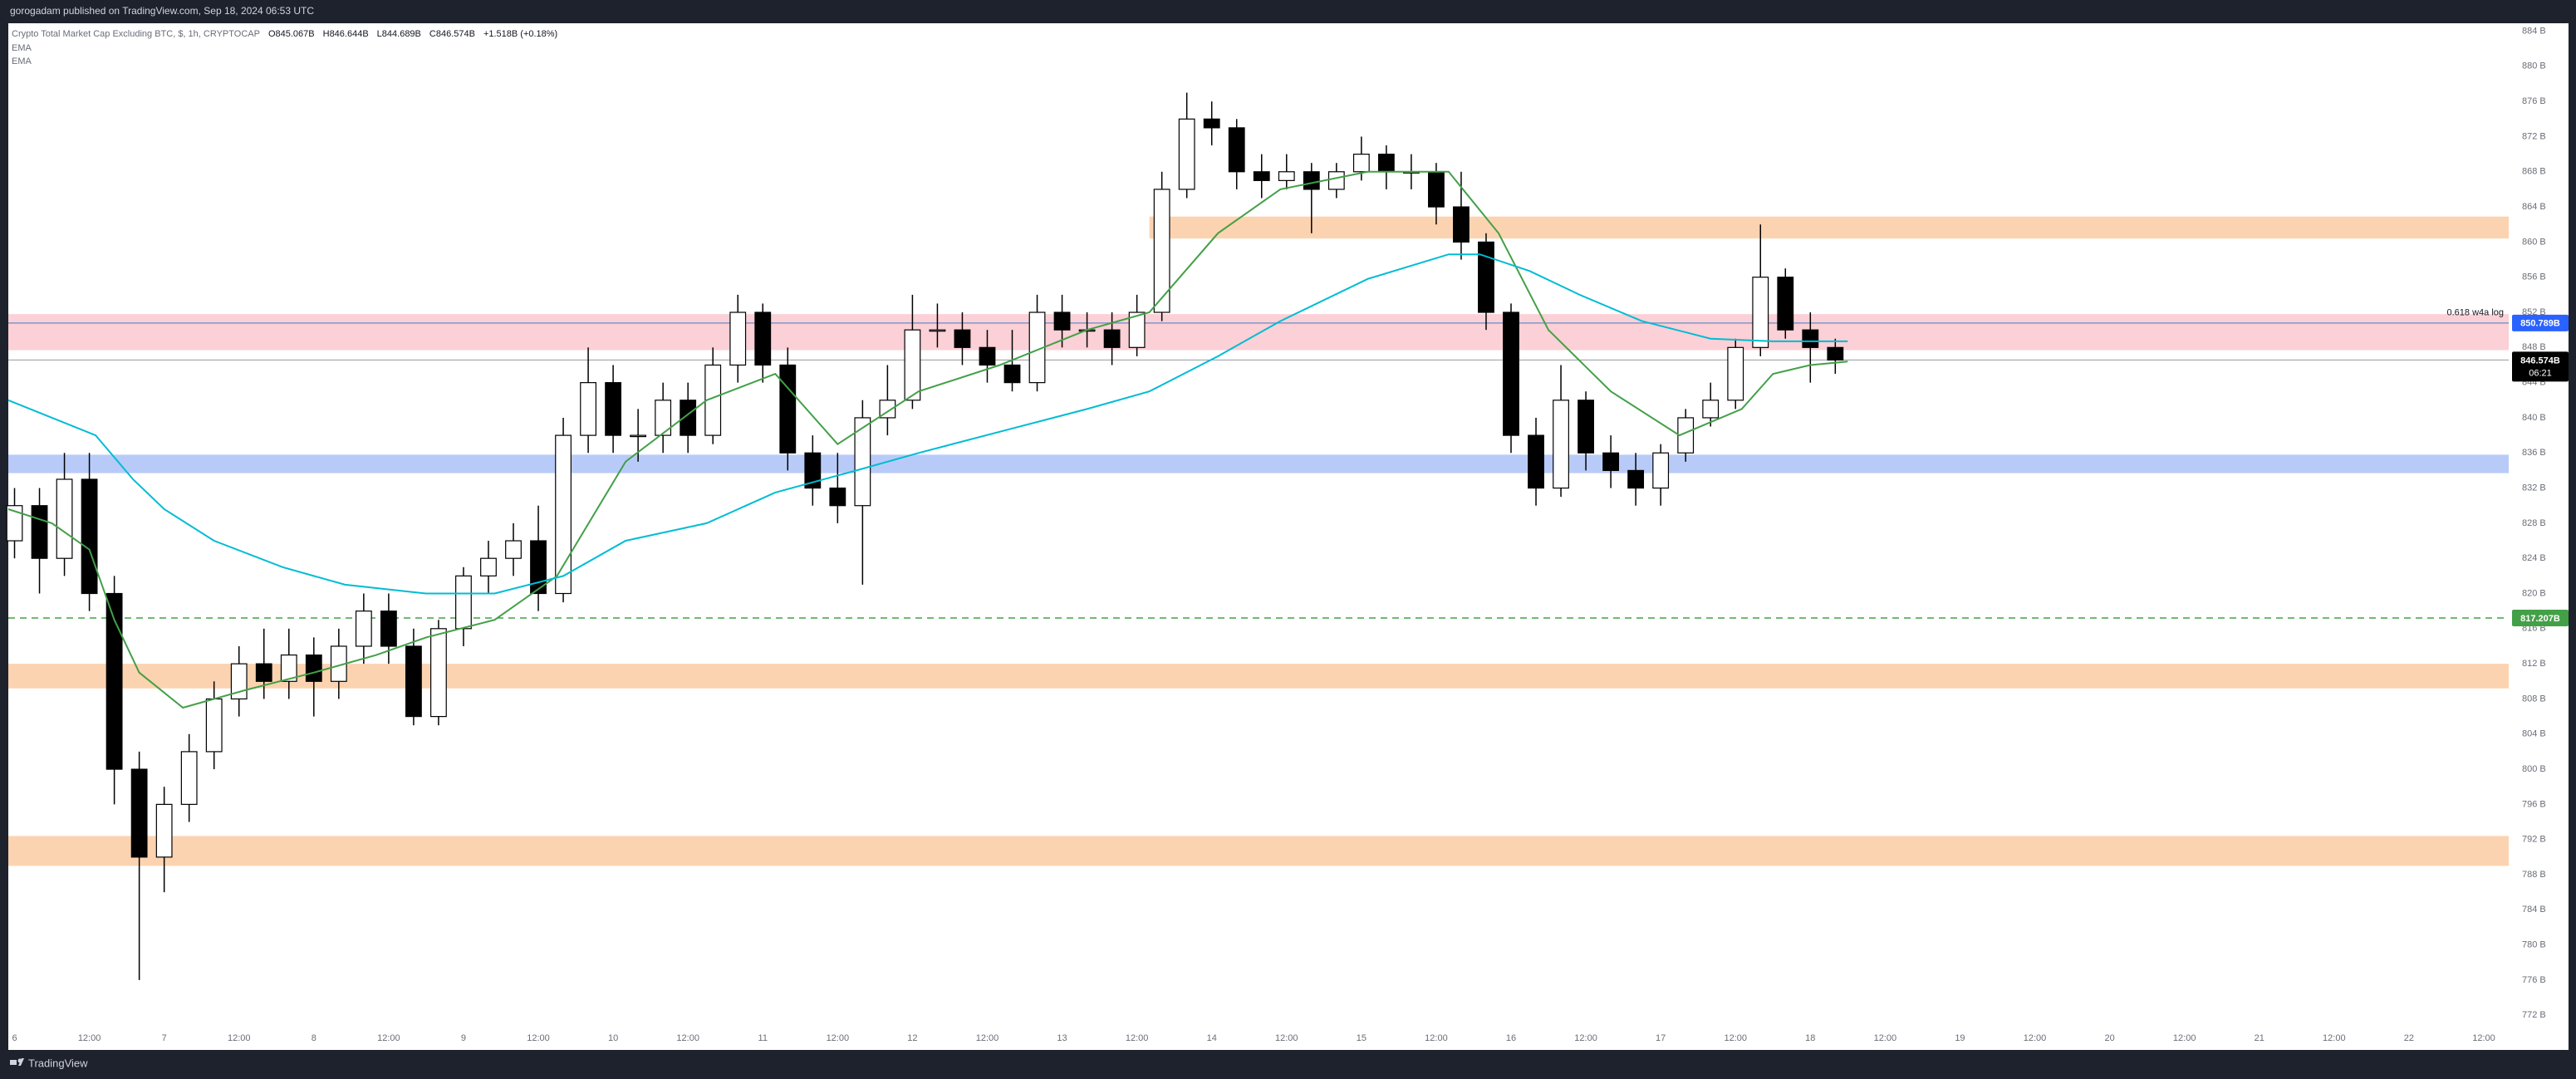 This screenshot has width=2576, height=1079. I want to click on y-tick-label: 792 B, so click(2534, 840).